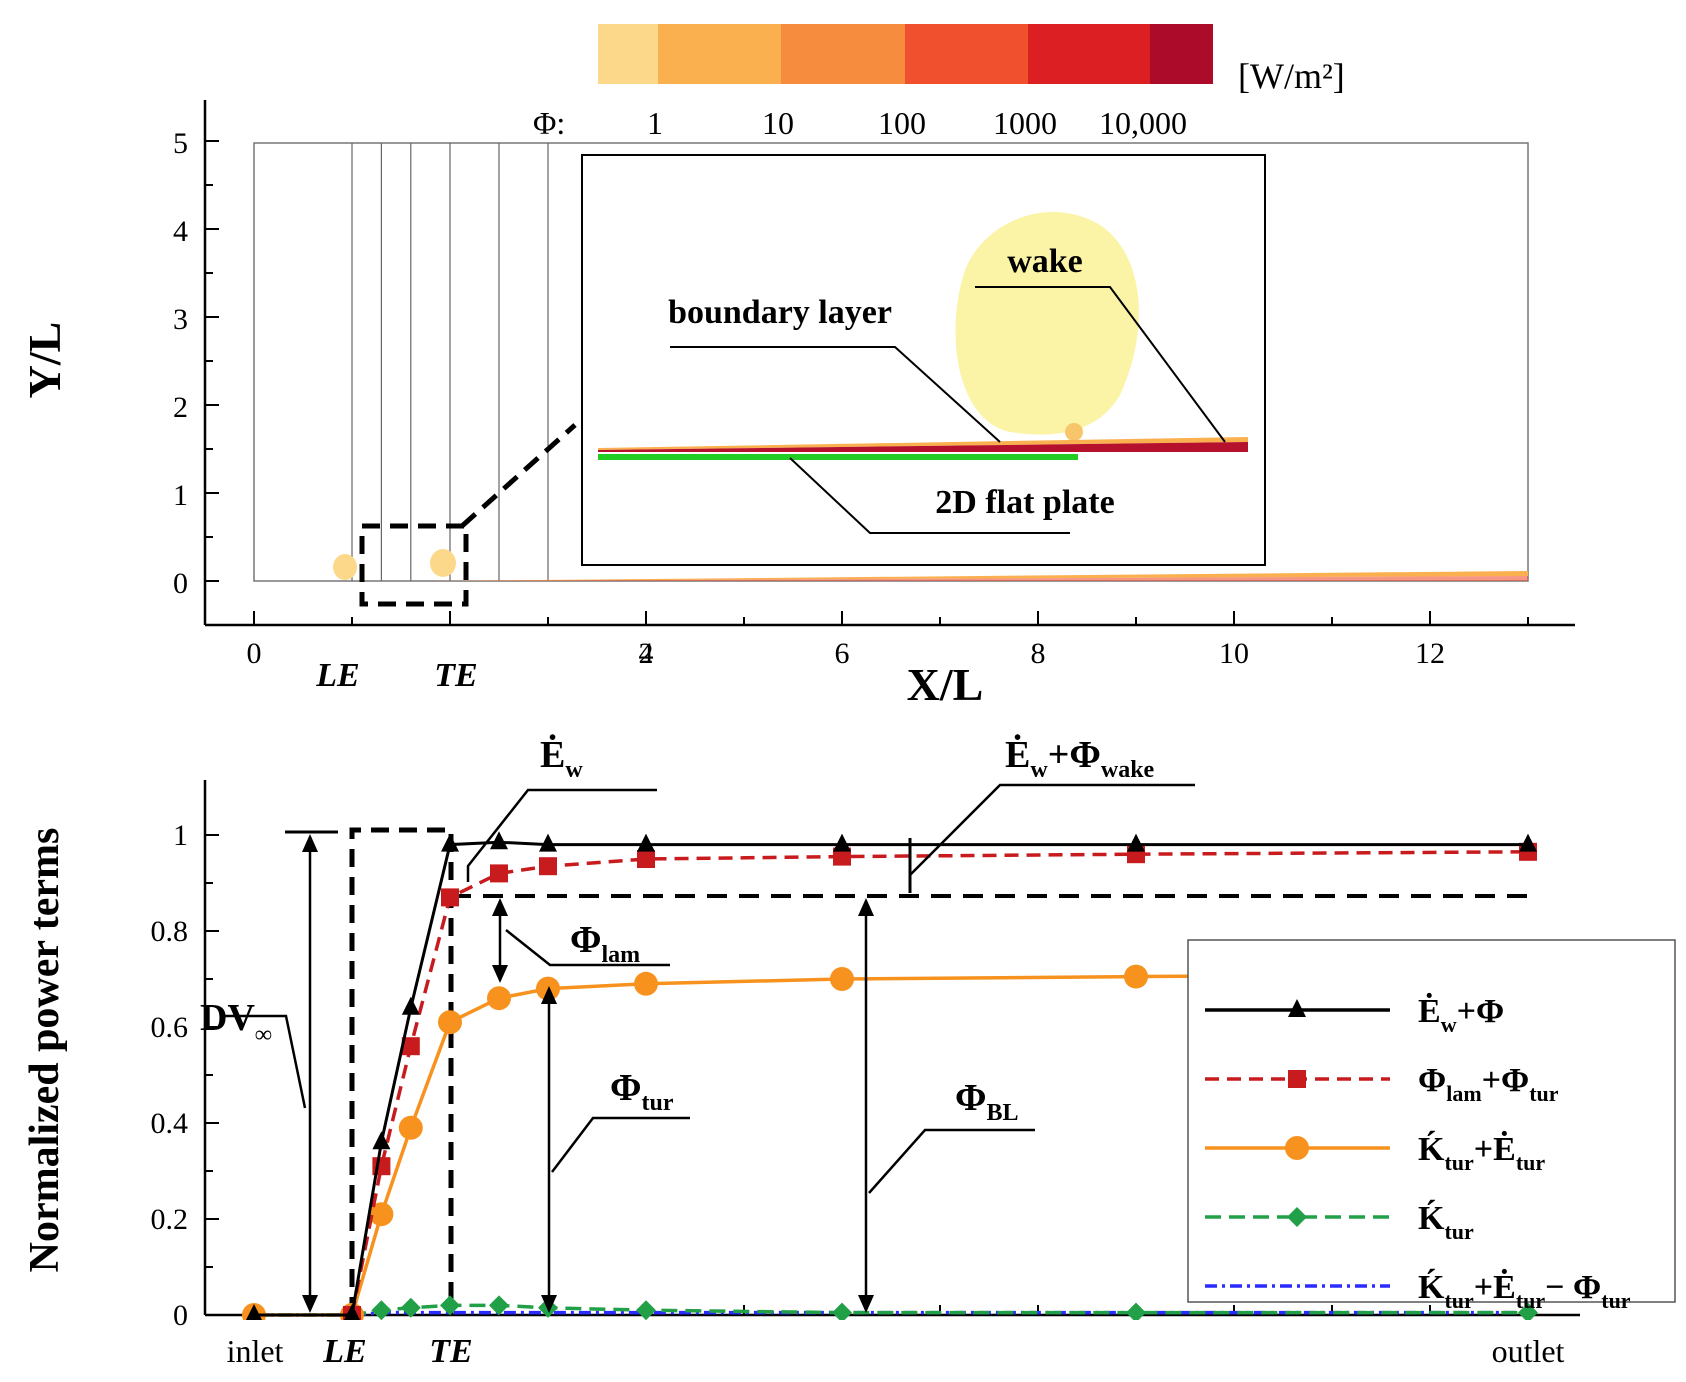 This screenshot has height=1382, width=1686. Describe the element at coordinates (642, 1091) in the screenshot. I see `phi-tur-annotation: Φtur` at that location.